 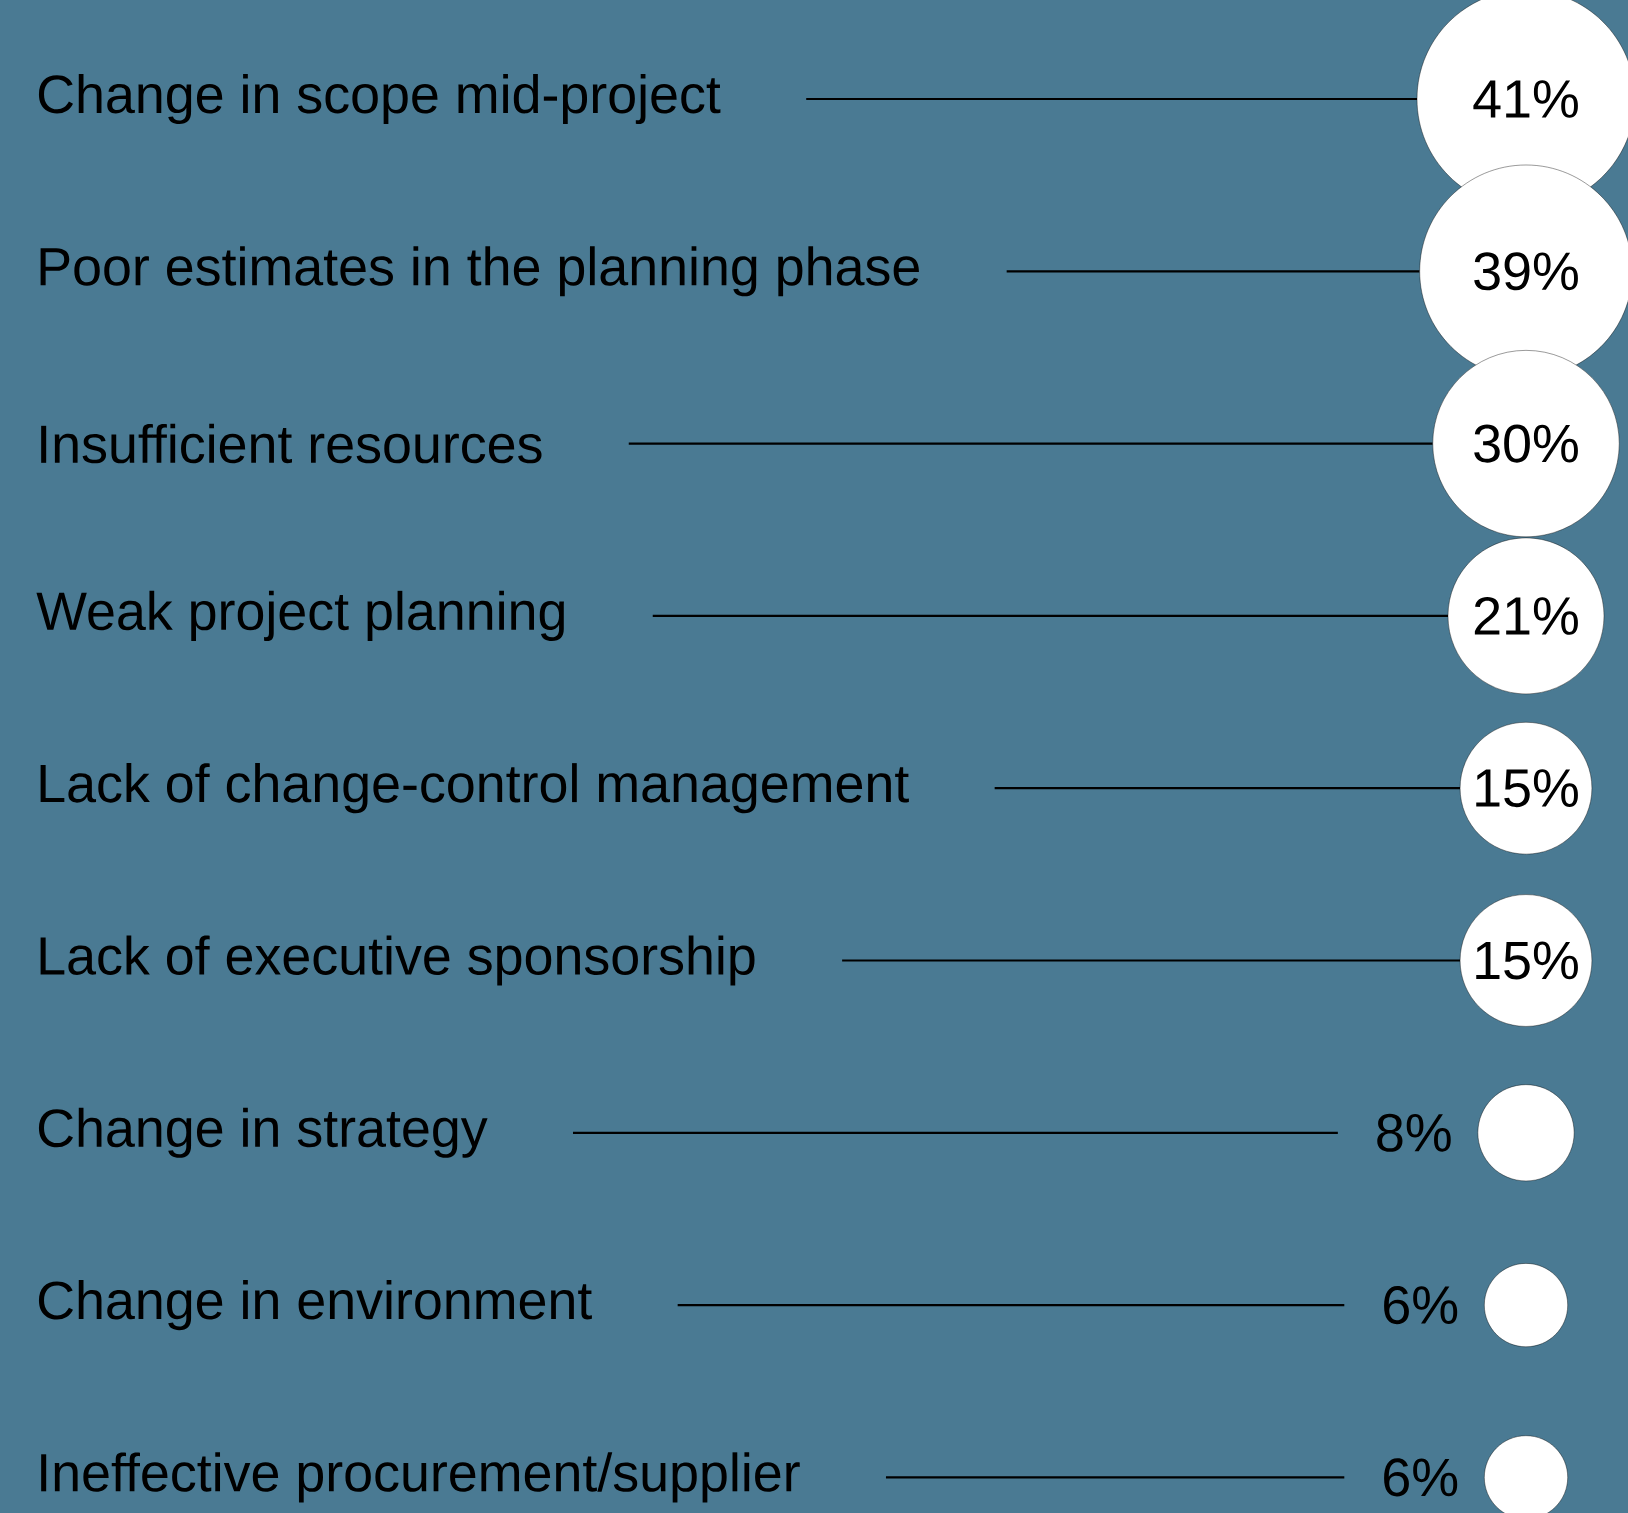 What do you see at coordinates (479, 271) in the screenshot?
I see `category-label: Poor estimates in the planning phase` at bounding box center [479, 271].